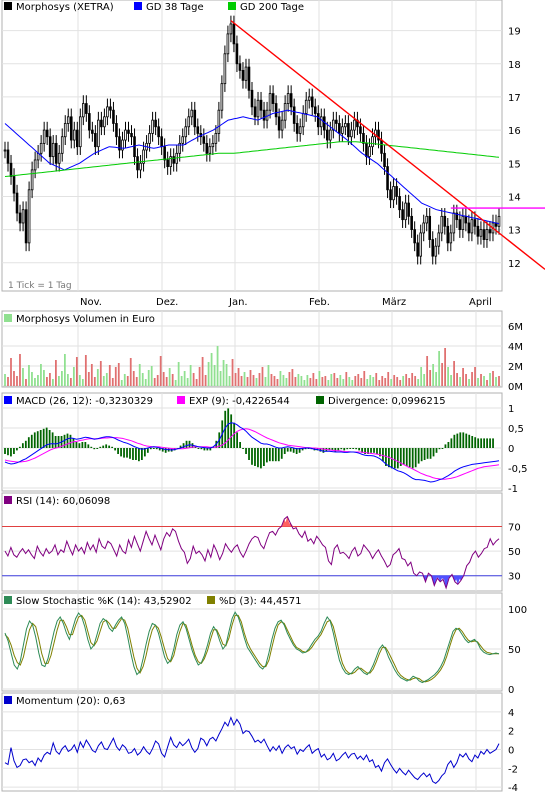  What do you see at coordinates (511, 751) in the screenshot?
I see `y-tick-label: 0` at bounding box center [511, 751].